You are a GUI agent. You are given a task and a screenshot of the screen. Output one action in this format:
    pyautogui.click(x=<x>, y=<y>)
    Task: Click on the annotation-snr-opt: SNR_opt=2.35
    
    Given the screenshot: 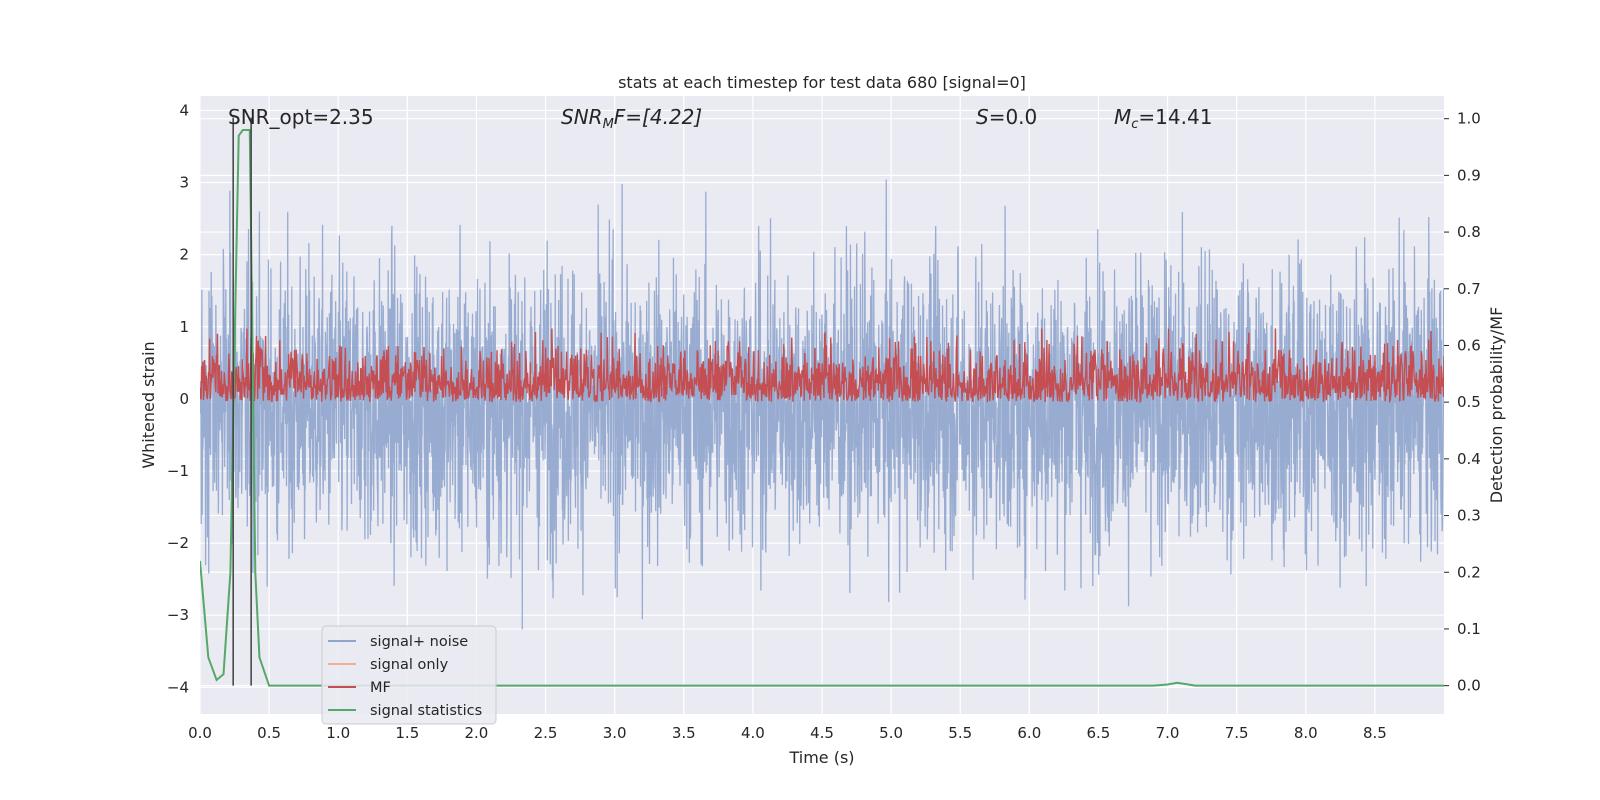 What is the action you would take?
    pyautogui.click(x=301, y=117)
    